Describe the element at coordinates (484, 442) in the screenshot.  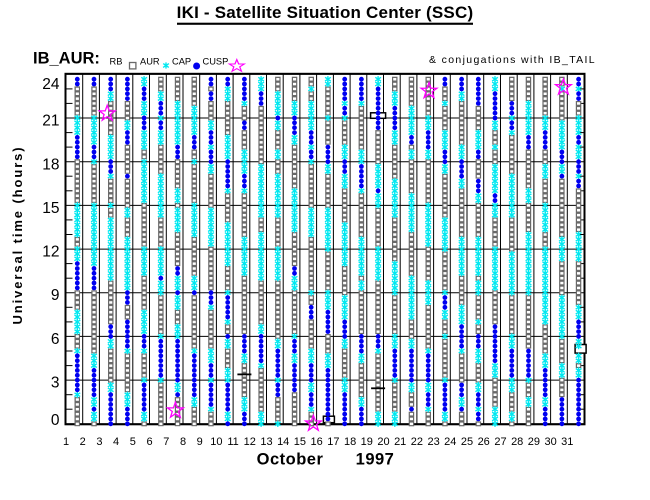
I see `svg-text: 26` at that location.